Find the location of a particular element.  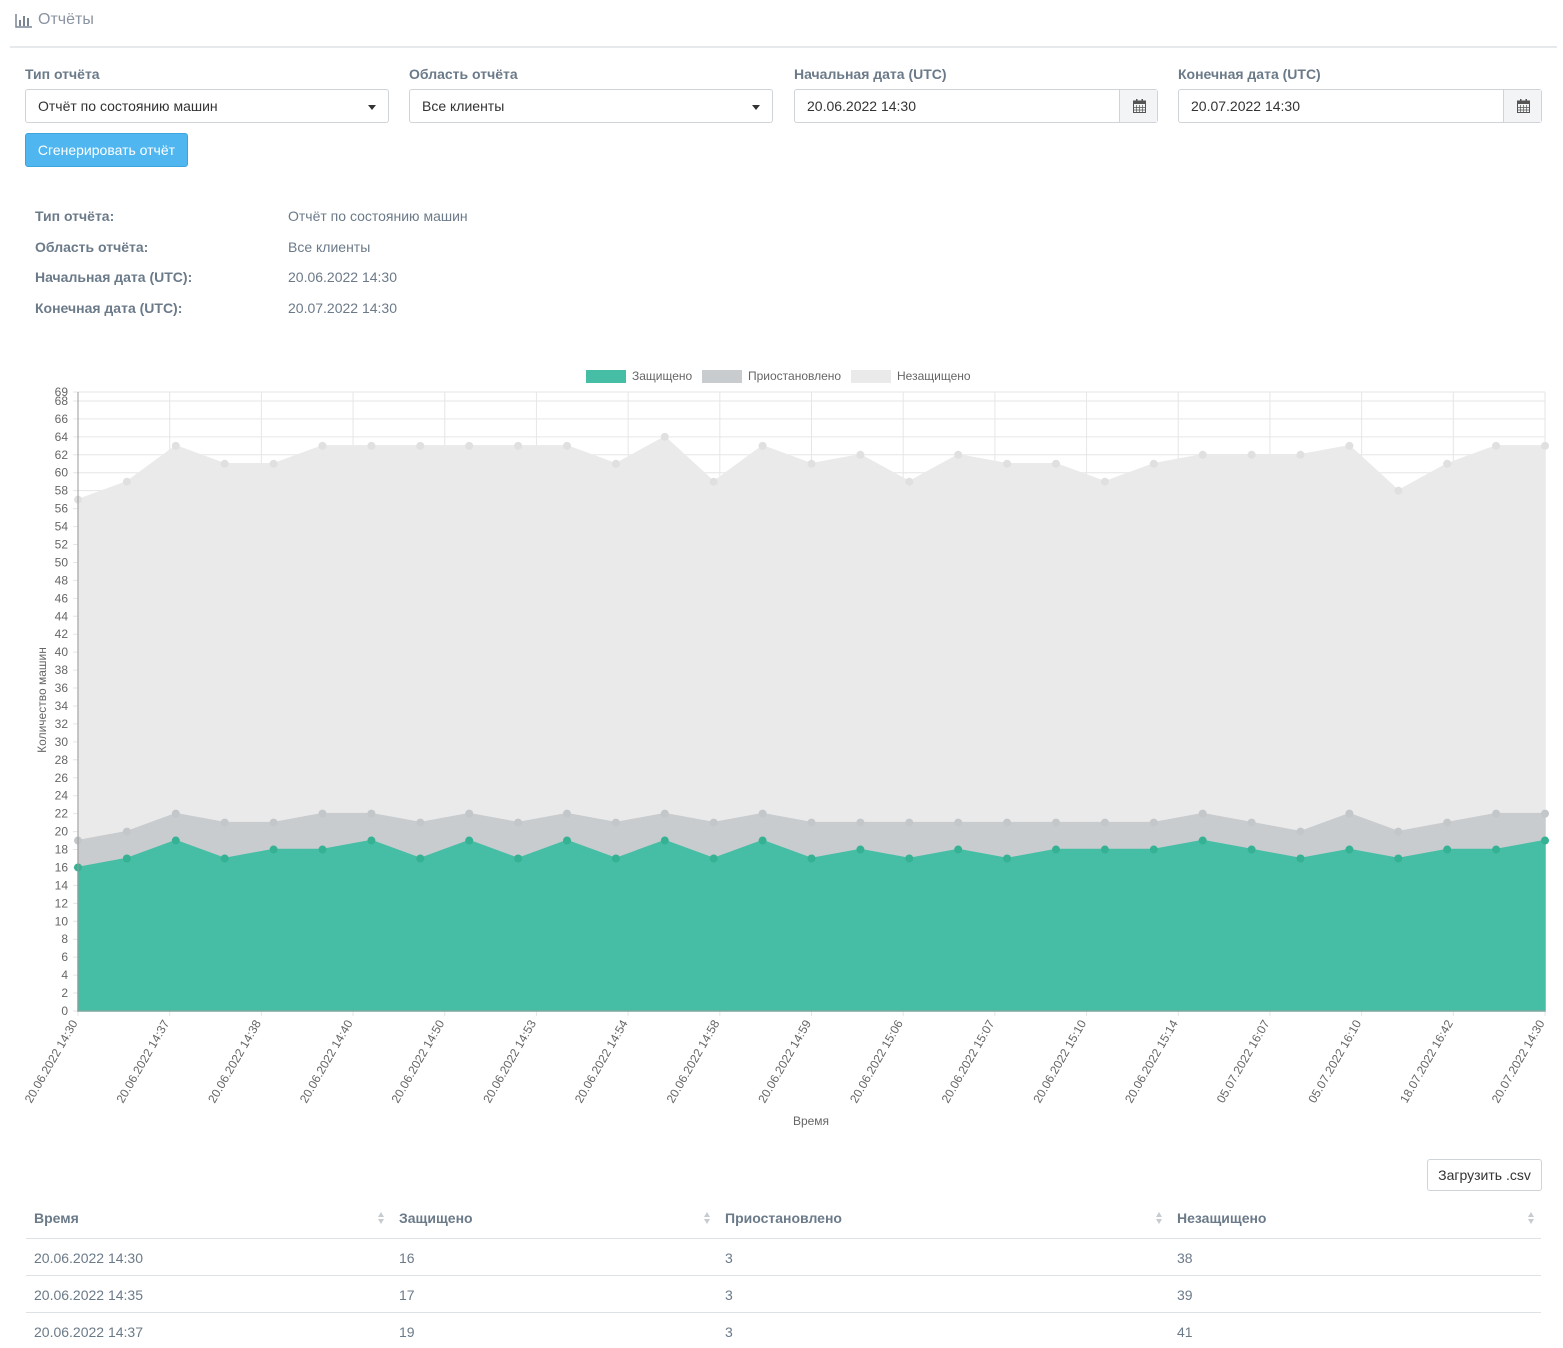

y-tick-label: 26 is located at coordinates (62, 778).